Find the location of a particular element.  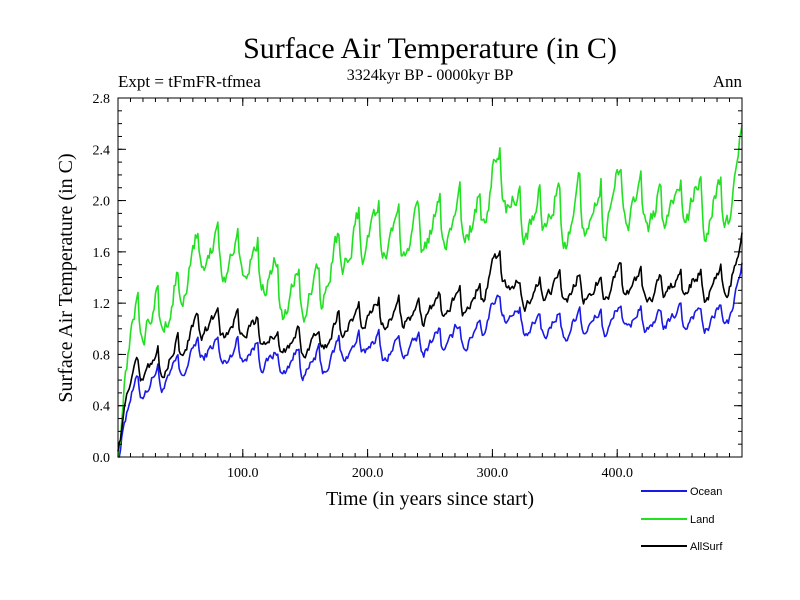

x-tick-label: 200.0 is located at coordinates (368, 473).